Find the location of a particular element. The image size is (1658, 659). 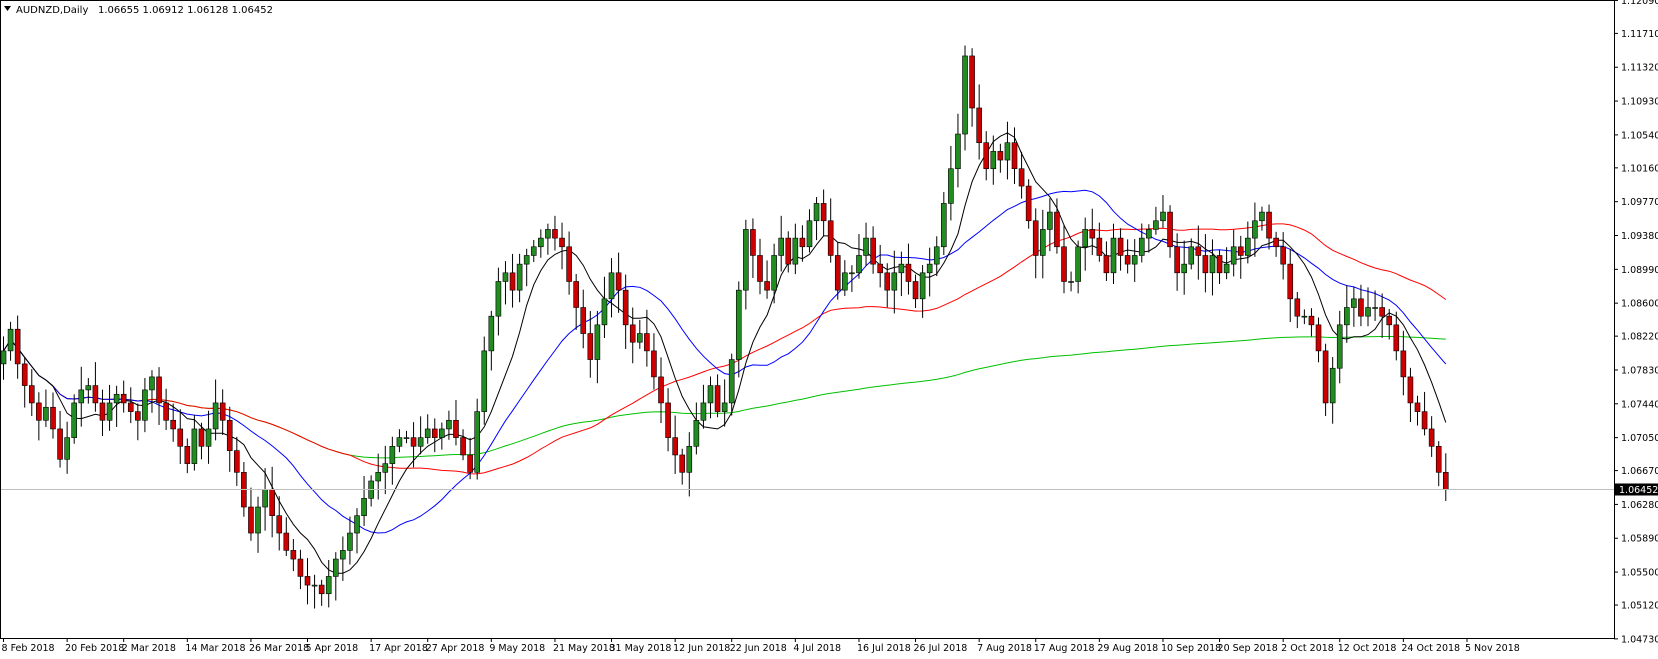

y-tick-label: 1.07440 is located at coordinates (1639, 404).